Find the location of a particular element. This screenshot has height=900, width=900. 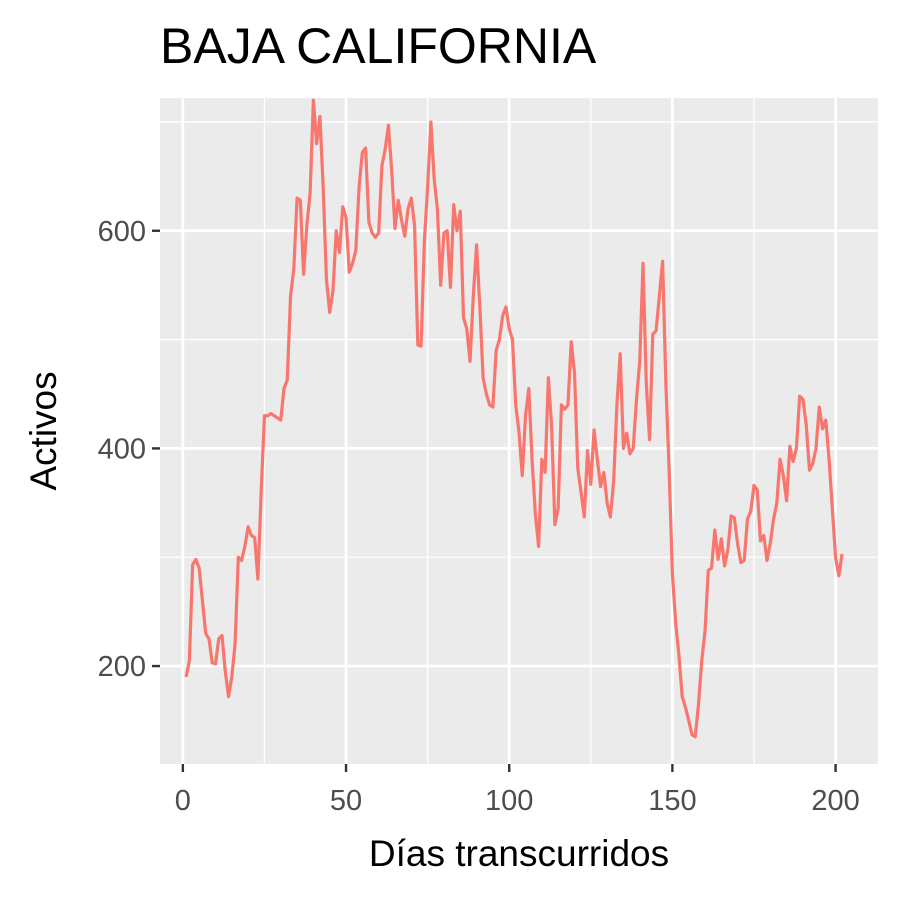

y-axis: 200 400 600 is located at coordinates (129, 449).